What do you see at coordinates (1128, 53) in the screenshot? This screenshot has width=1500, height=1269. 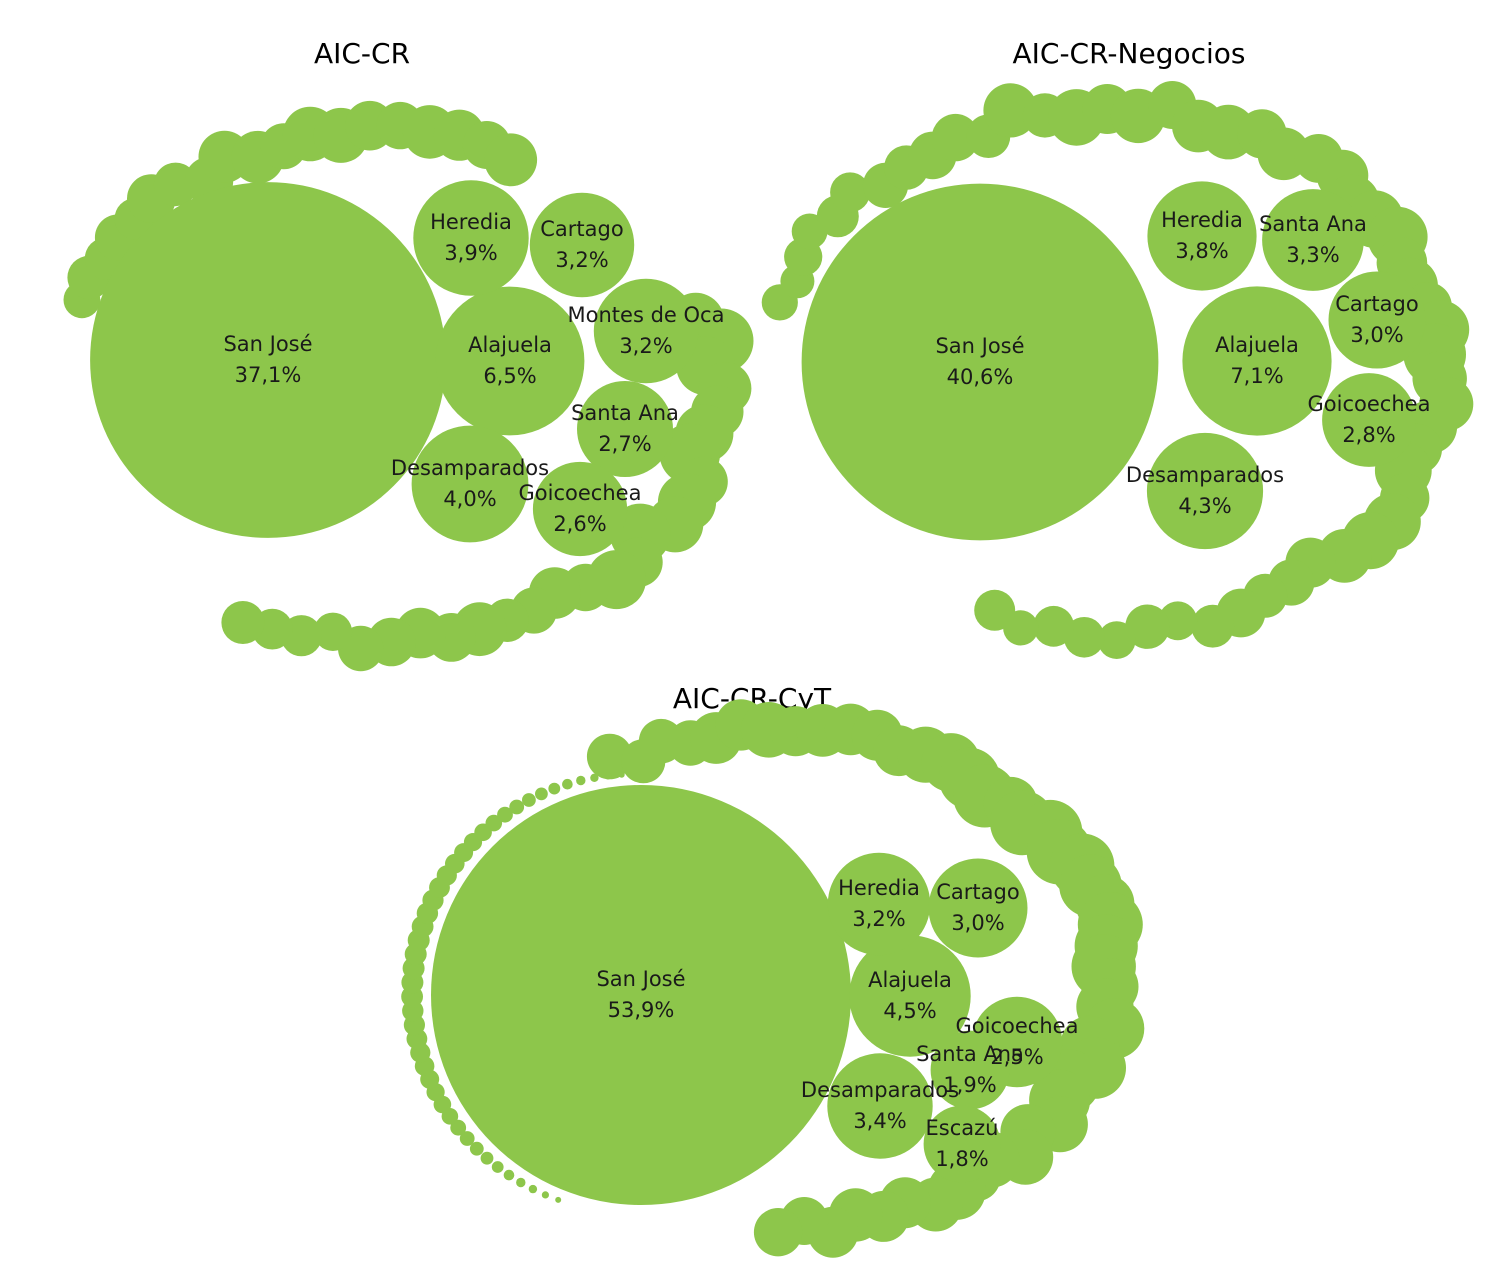 I see `chart-title-aic-cr-negocios: AIC-CR-Negocios` at bounding box center [1128, 53].